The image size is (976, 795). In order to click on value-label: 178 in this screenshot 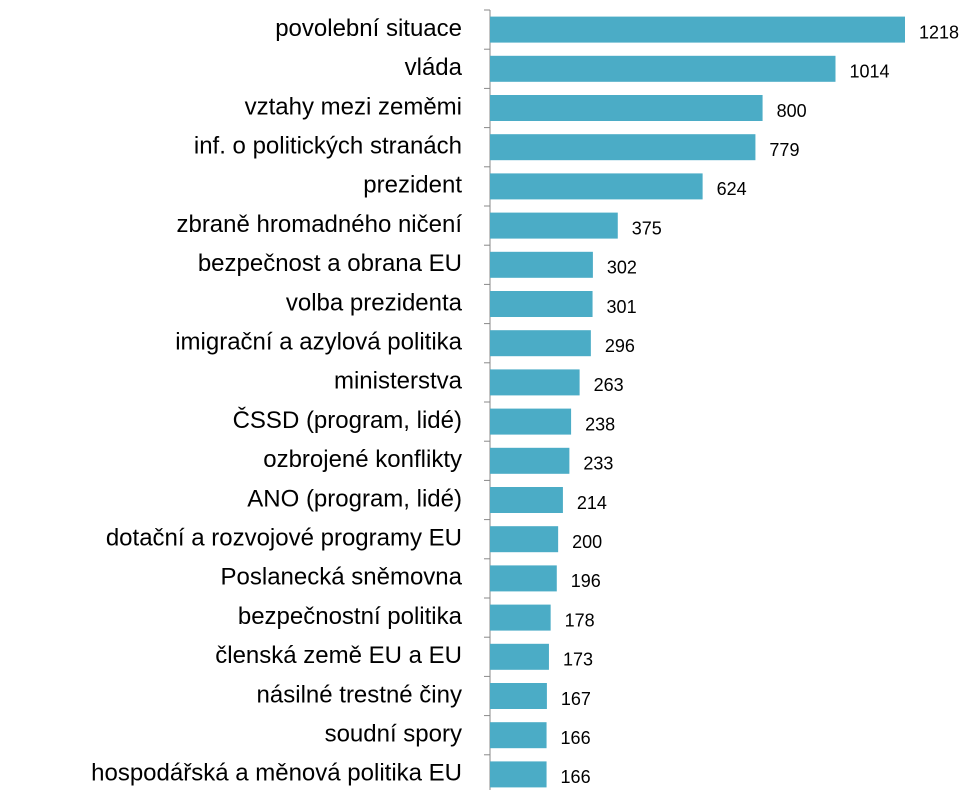, I will do `click(580, 620)`.